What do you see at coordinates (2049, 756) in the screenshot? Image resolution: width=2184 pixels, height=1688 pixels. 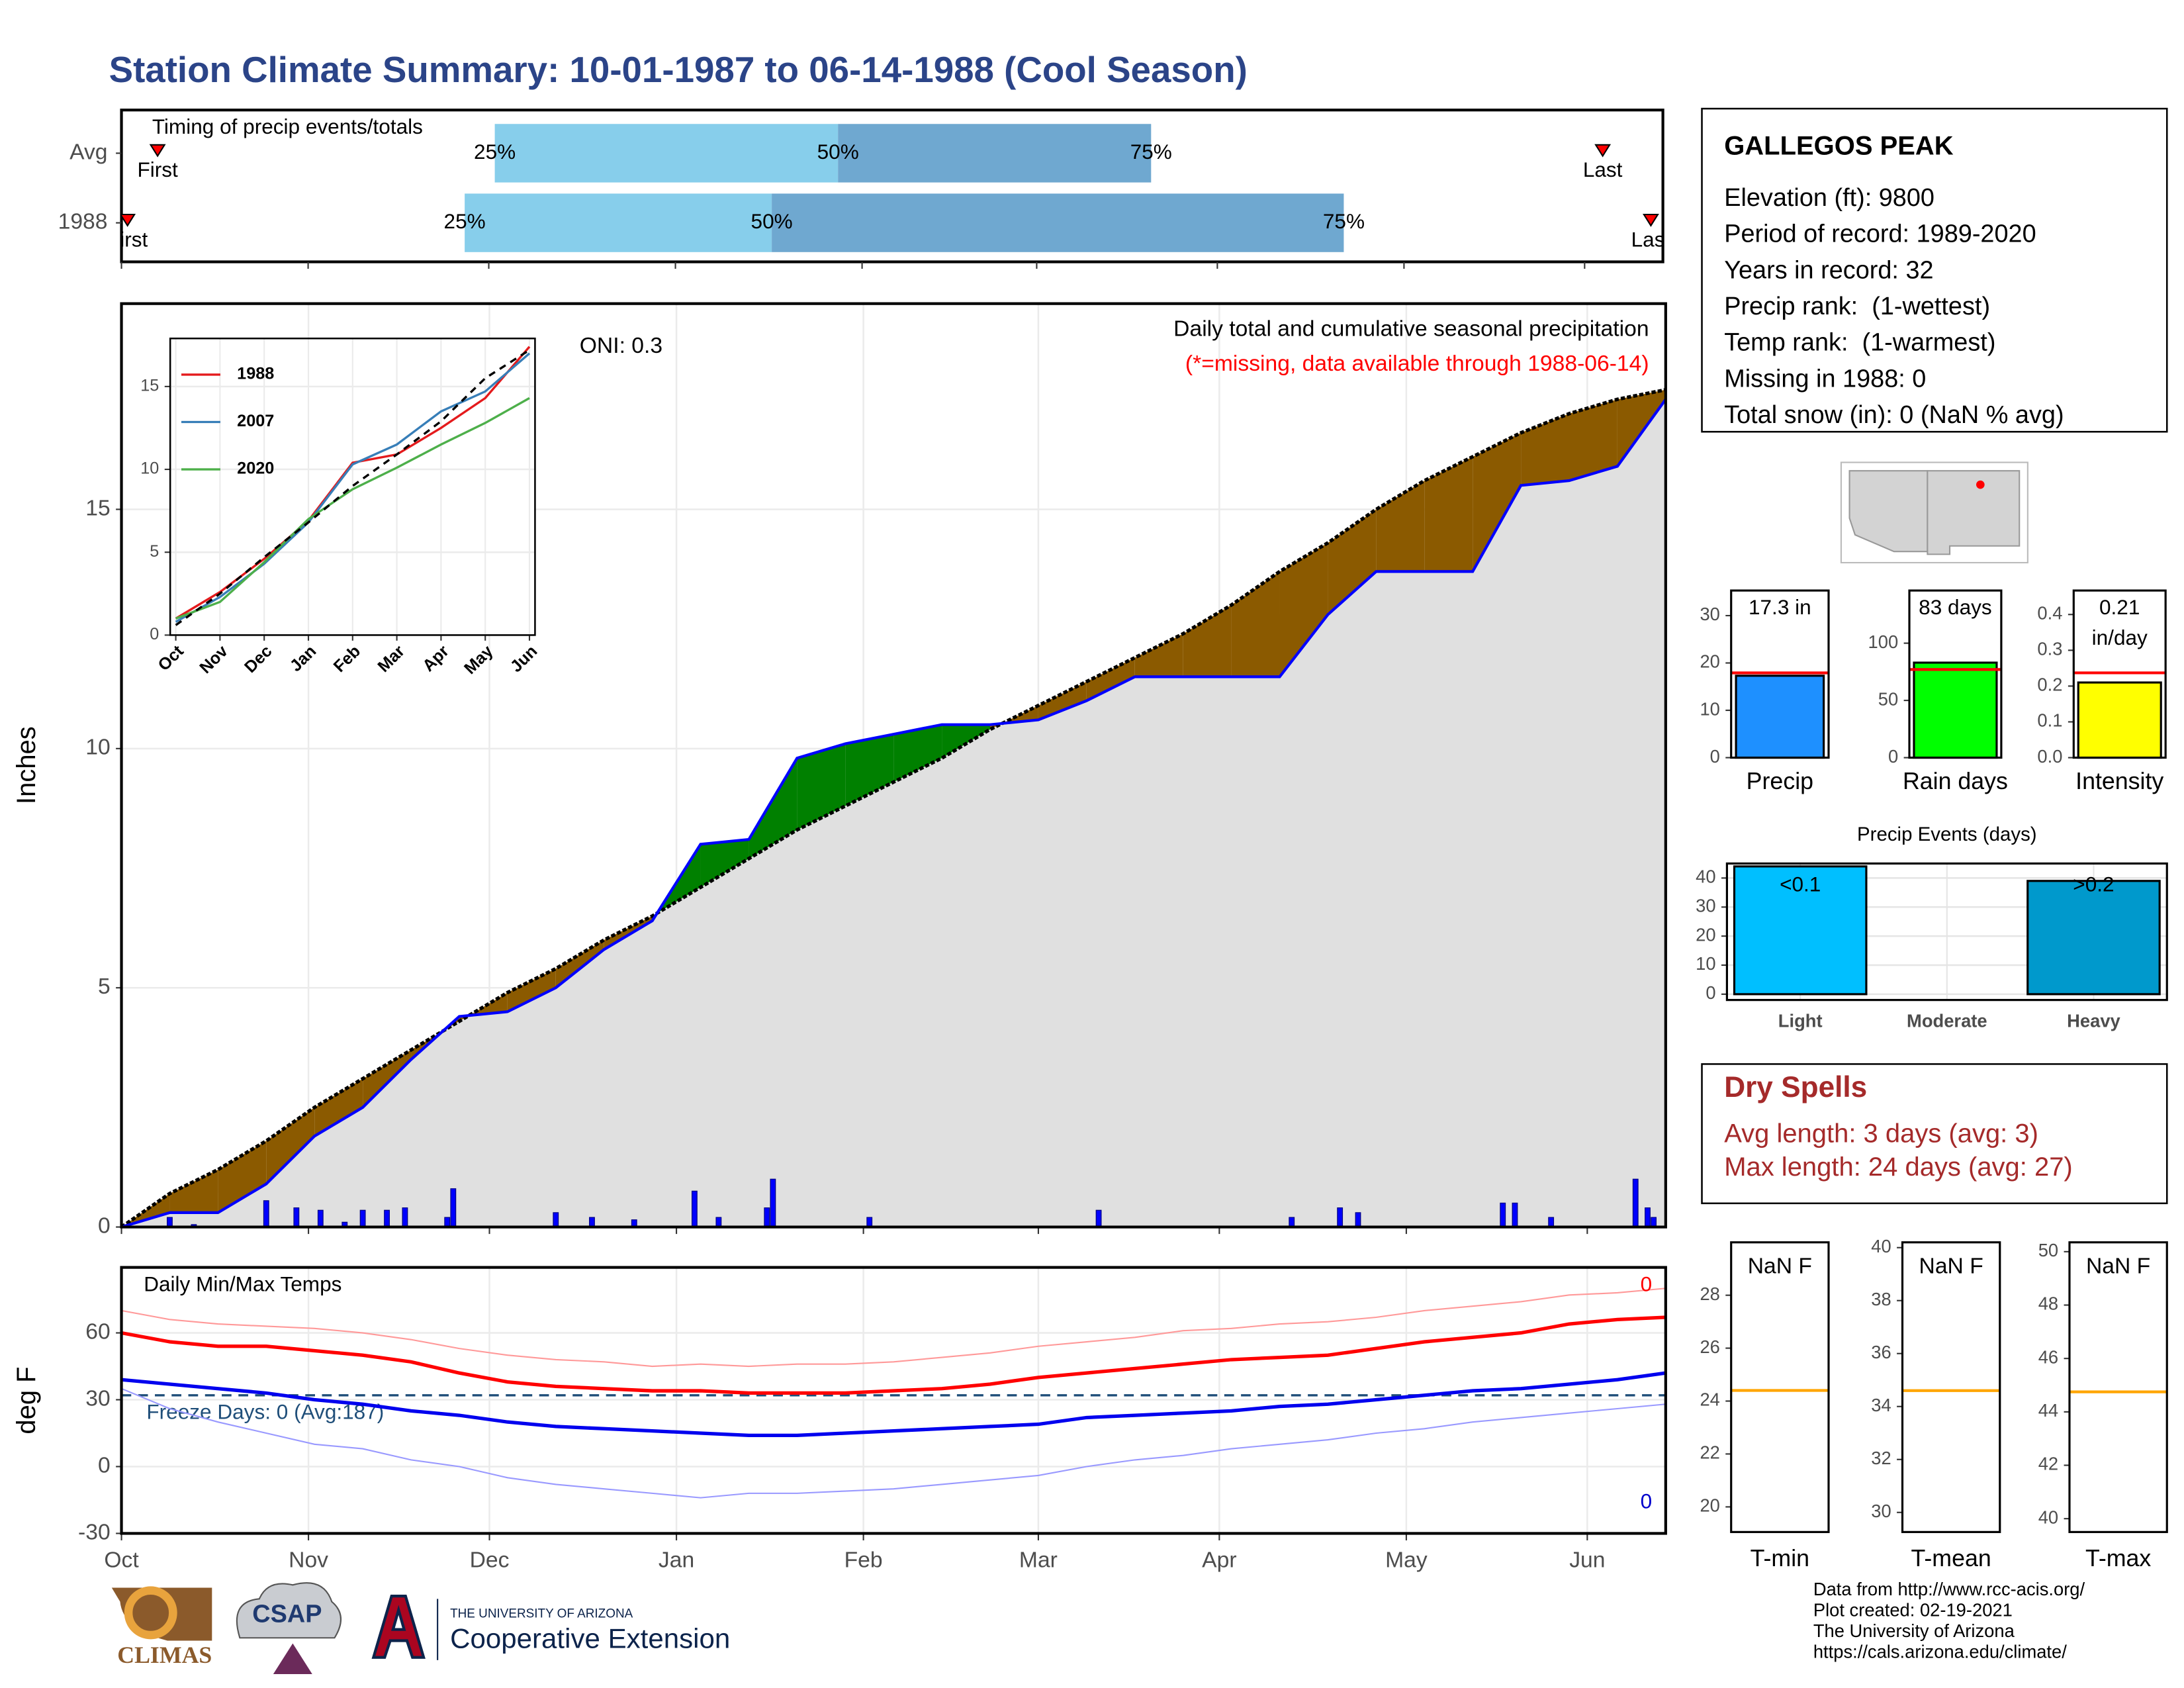 I see `y-tick-label: 0.0` at bounding box center [2049, 756].